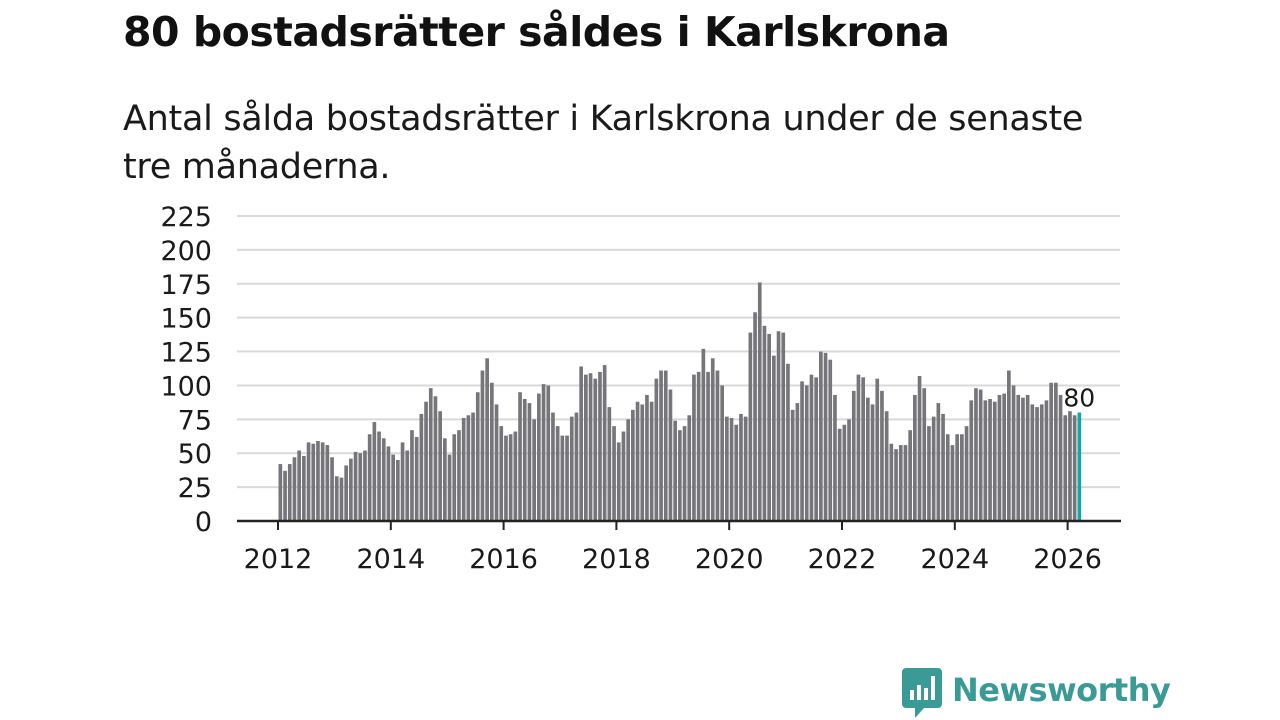  What do you see at coordinates (842, 559) in the screenshot?
I see `x-tick-label: 2022` at bounding box center [842, 559].